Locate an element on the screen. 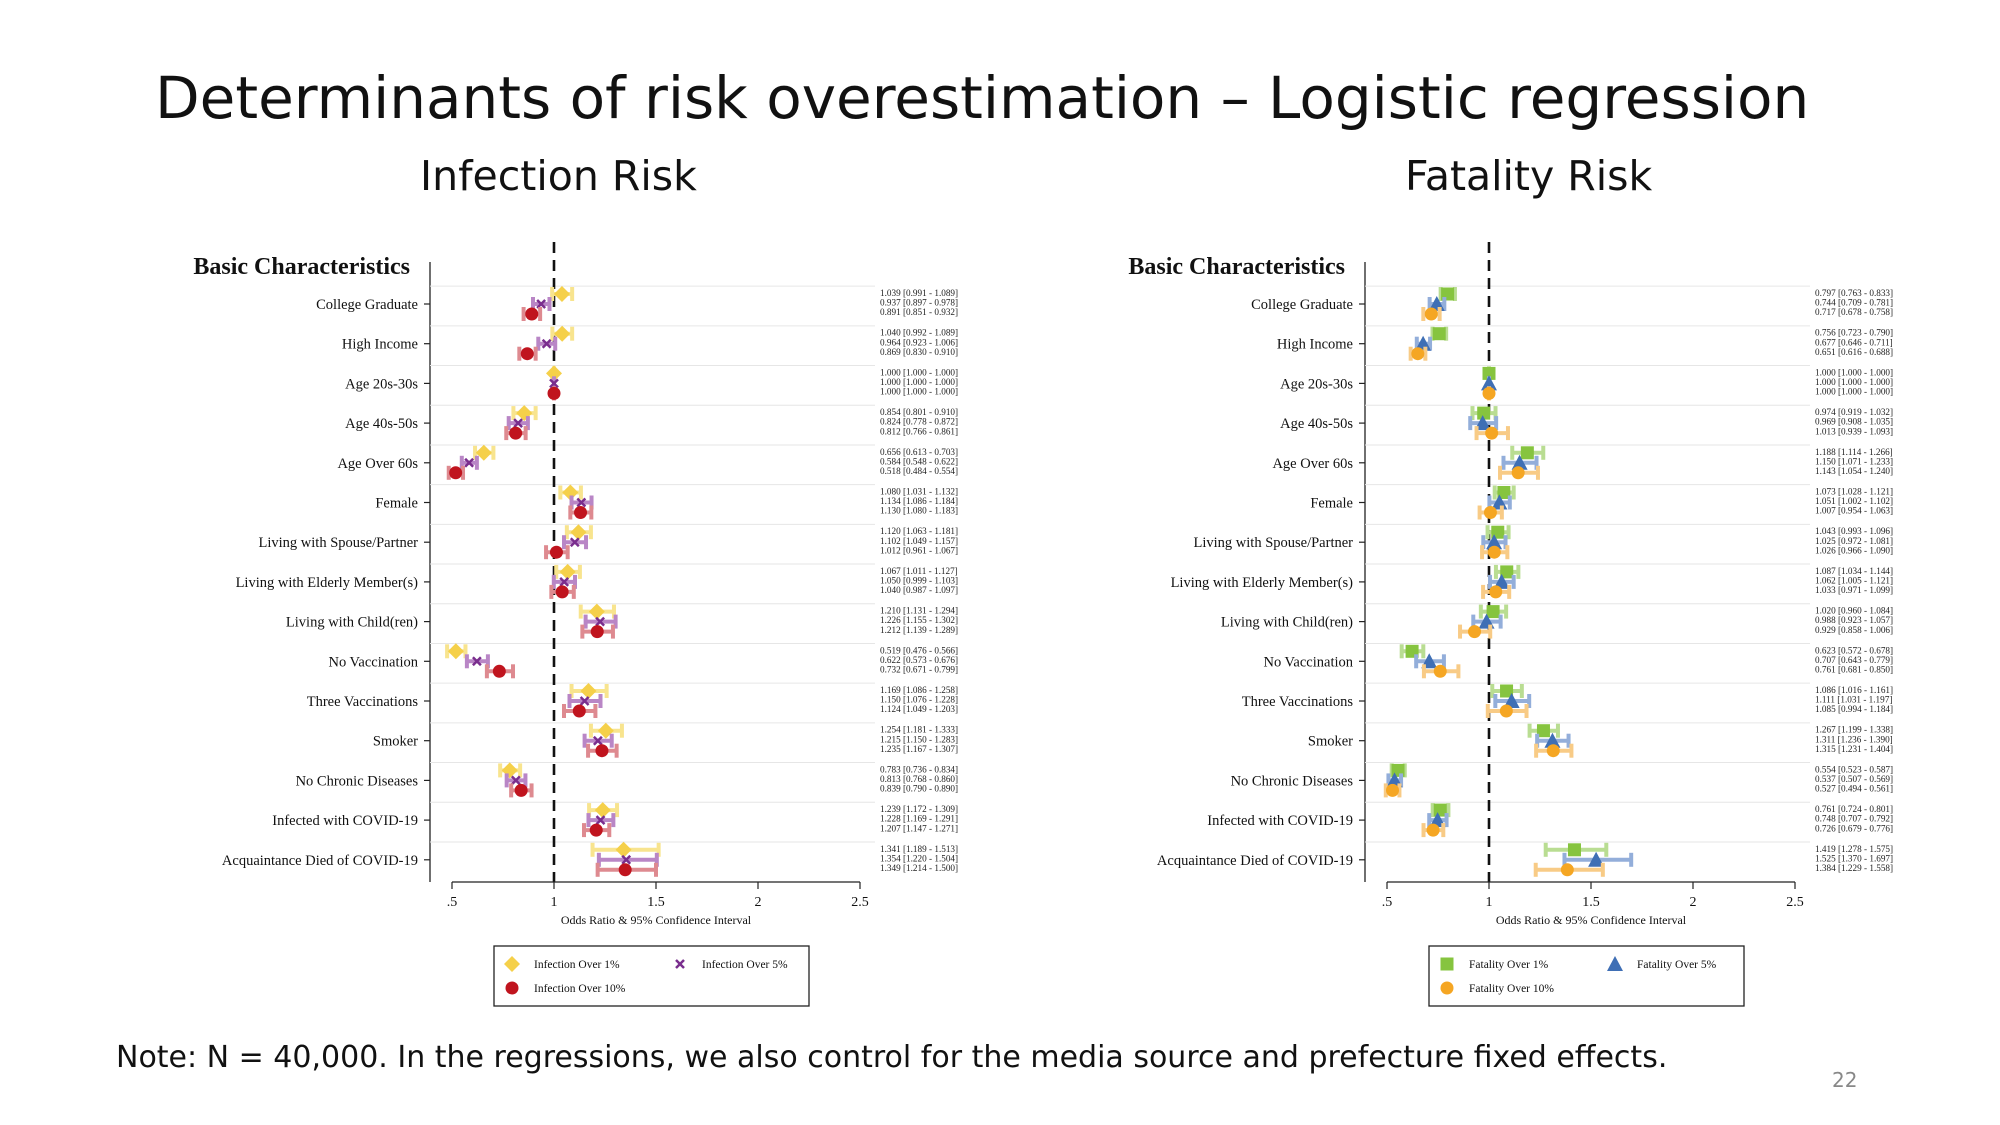 The image size is (2000, 1125). fatality-value-label: 1.315 [1.231 - 1.404] is located at coordinates (1854, 749).